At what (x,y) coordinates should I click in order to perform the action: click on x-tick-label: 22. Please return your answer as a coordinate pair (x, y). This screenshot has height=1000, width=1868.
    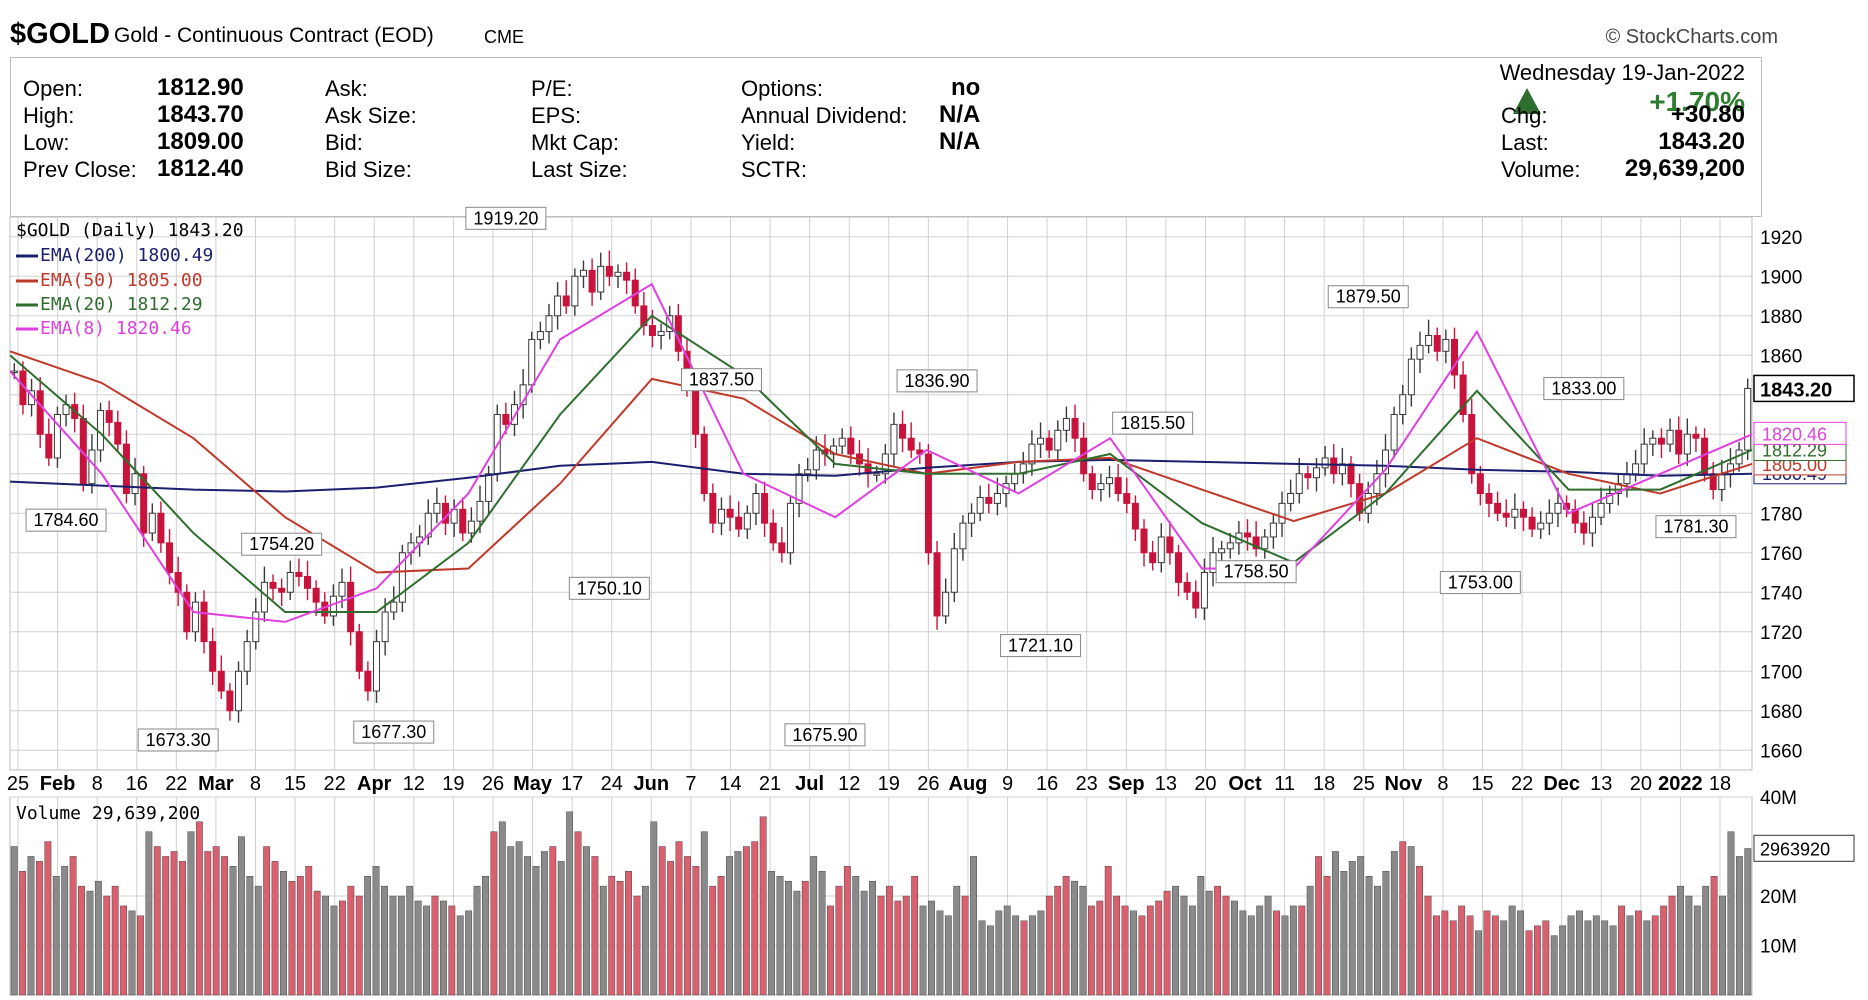
    Looking at the image, I should click on (335, 784).